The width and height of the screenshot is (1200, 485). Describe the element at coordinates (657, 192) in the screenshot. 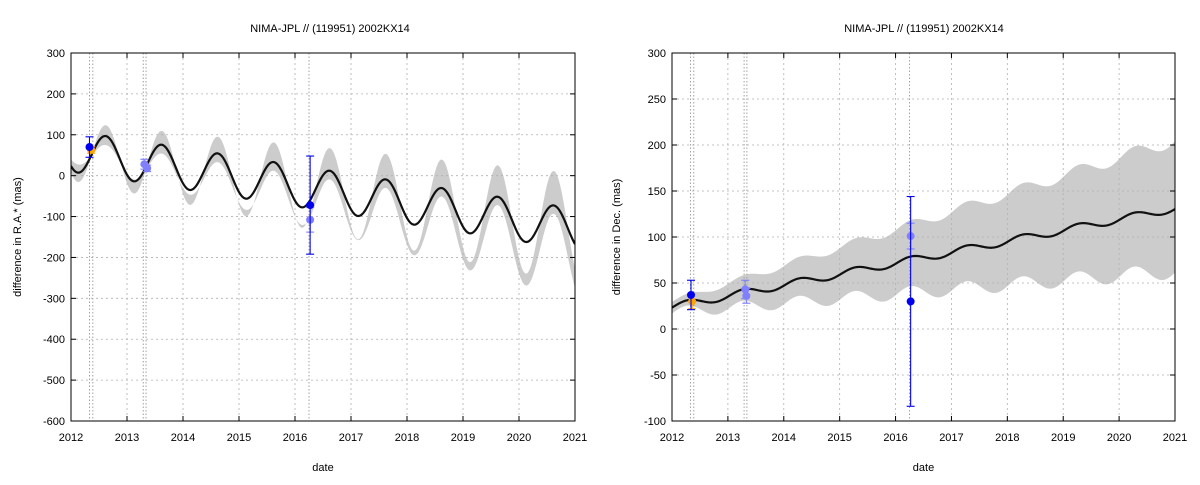

I see `y-tick-label: 150` at that location.